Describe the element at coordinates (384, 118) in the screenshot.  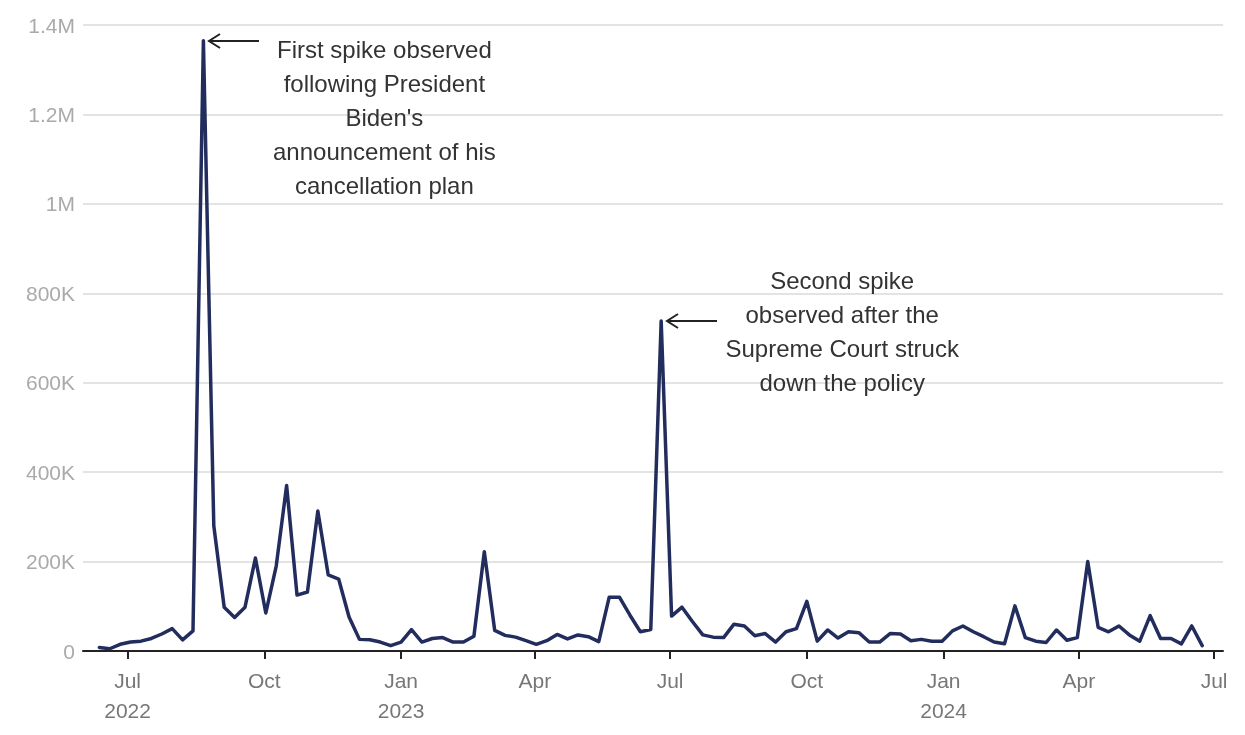
I see `annotation: First spike observed following President Biden's announcement of his cancellation plan` at that location.